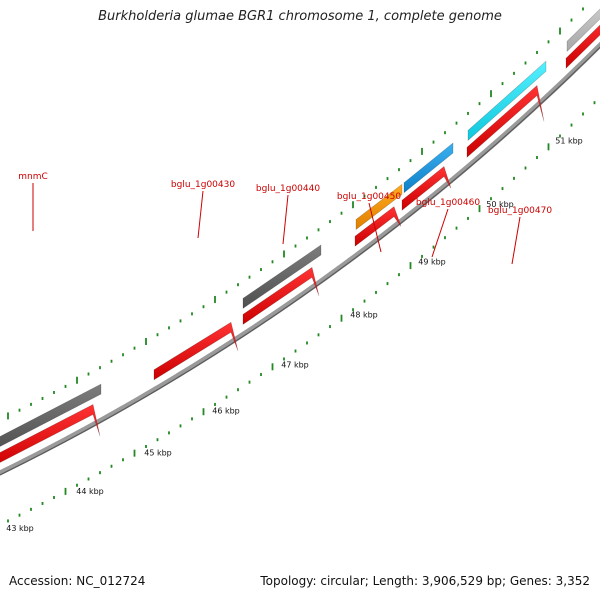  Describe the element at coordinates (295, 364) in the screenshot. I see `scale-label: 47 kbp` at that location.